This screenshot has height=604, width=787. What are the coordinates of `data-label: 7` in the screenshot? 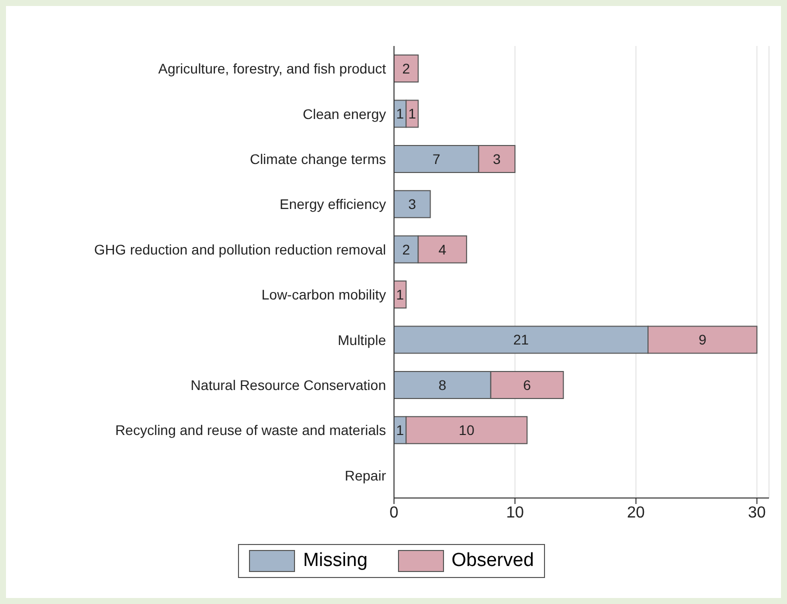 It's located at (436, 158).